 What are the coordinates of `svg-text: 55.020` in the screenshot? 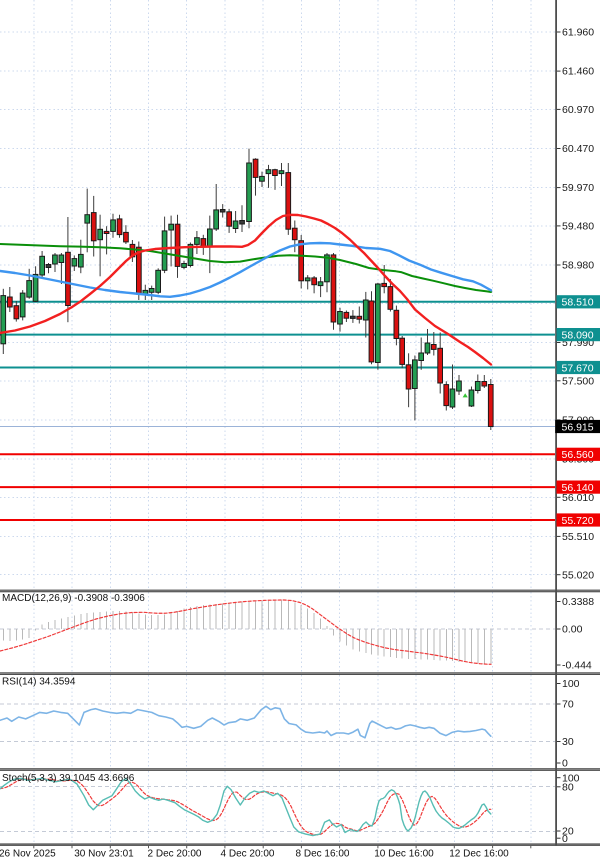 It's located at (578, 575).